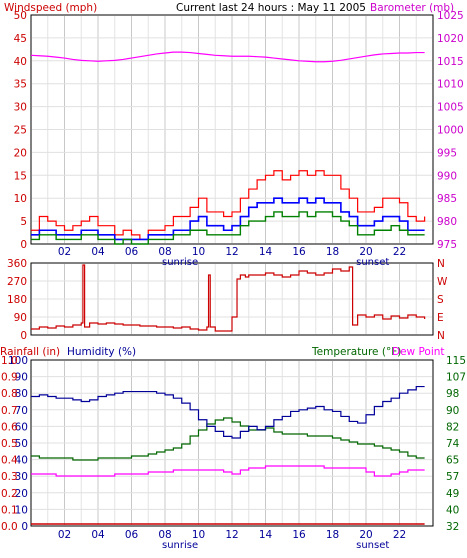  Describe the element at coordinates (20, 108) in the screenshot. I see `windspeed-tick-label: 30` at that location.